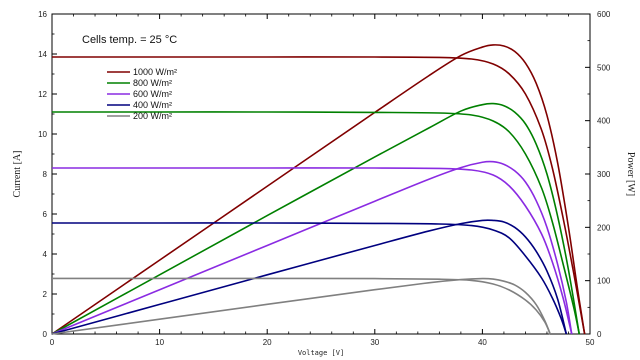  I want to click on x-tick-label: 50, so click(590, 342).